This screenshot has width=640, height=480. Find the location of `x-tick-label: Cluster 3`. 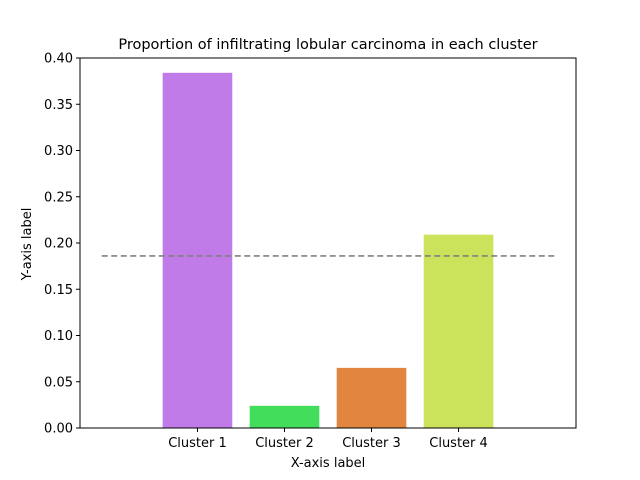

x-tick-label: Cluster 3 is located at coordinates (371, 443).